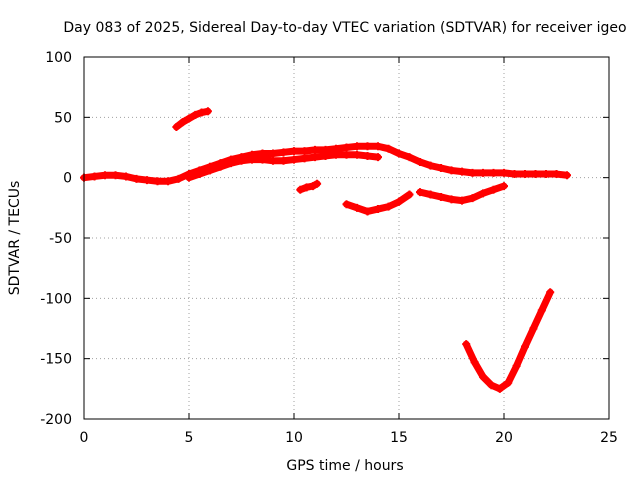 This screenshot has height=480, width=640. What do you see at coordinates (283, 166) in the screenshot?
I see `series-lower-band` at bounding box center [283, 166].